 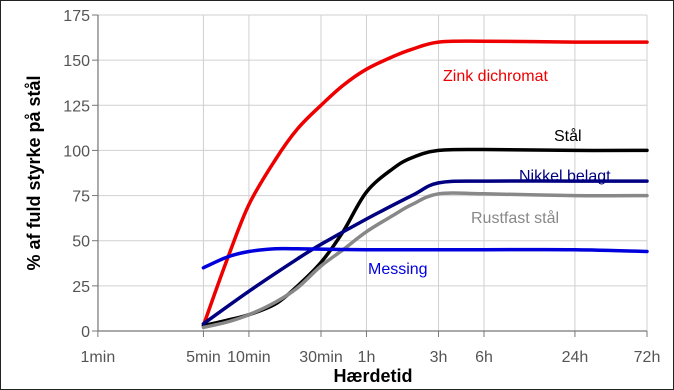 What do you see at coordinates (515, 218) in the screenshot?
I see `series-label-rustfast-st-l: Rustfast stål` at bounding box center [515, 218].